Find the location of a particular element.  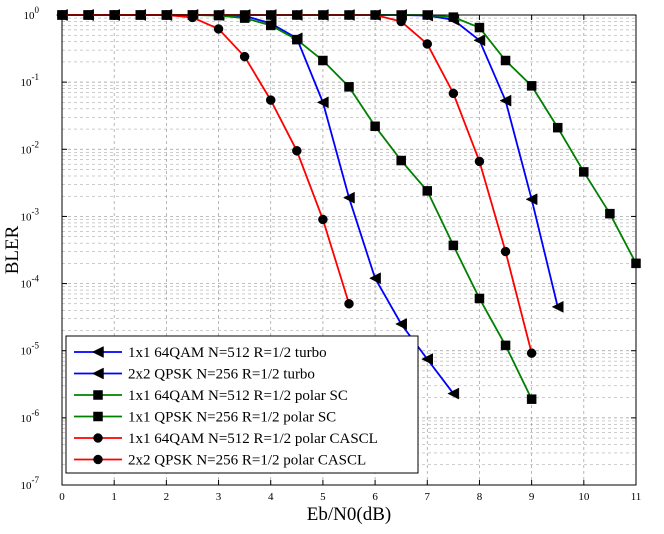

y-tick-label: 10⁻¹ is located at coordinates (30, 80).